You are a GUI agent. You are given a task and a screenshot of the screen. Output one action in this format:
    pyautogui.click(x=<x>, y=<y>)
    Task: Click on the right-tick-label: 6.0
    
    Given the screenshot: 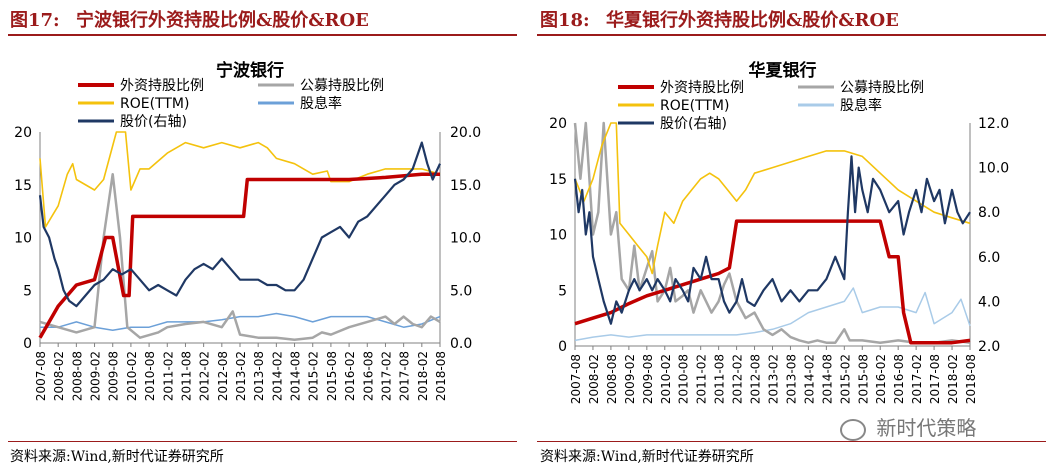 What is the action you would take?
    pyautogui.click(x=989, y=258)
    